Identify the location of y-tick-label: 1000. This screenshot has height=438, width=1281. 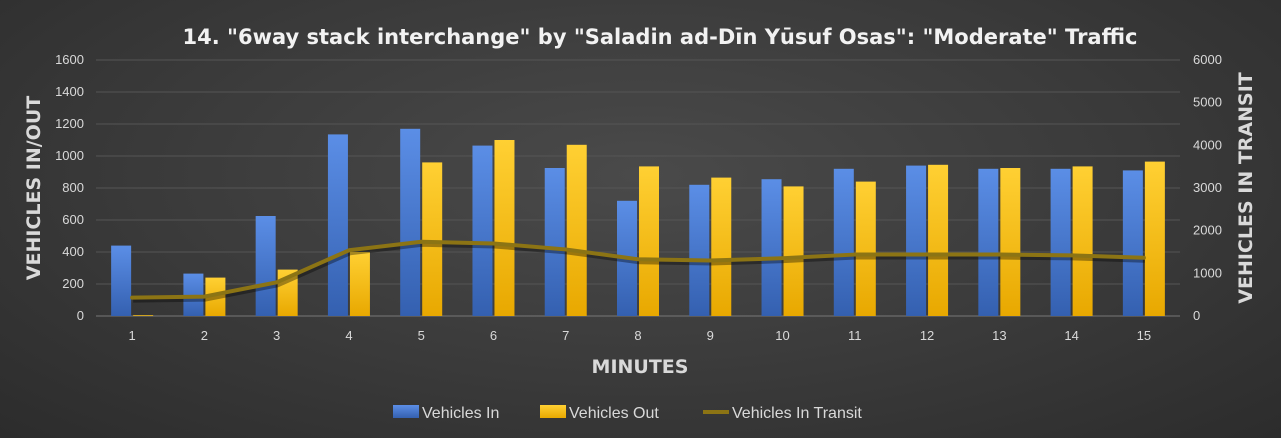
(69, 155).